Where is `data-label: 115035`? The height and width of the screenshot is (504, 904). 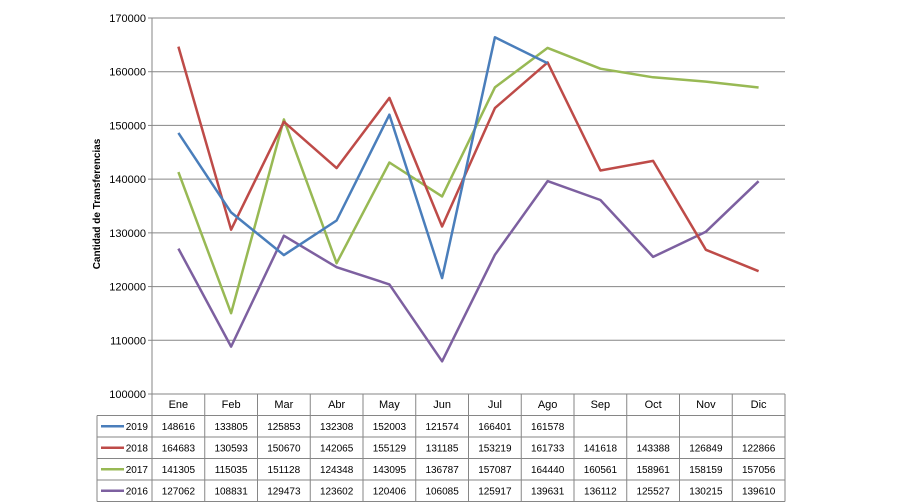
data-label: 115035 is located at coordinates (231, 470).